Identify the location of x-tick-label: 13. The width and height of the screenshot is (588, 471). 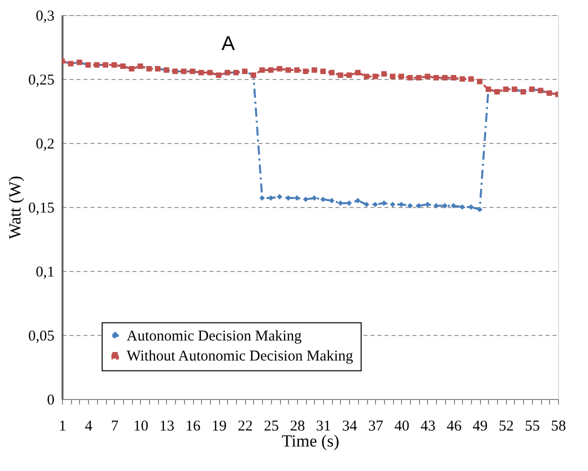
(166, 426).